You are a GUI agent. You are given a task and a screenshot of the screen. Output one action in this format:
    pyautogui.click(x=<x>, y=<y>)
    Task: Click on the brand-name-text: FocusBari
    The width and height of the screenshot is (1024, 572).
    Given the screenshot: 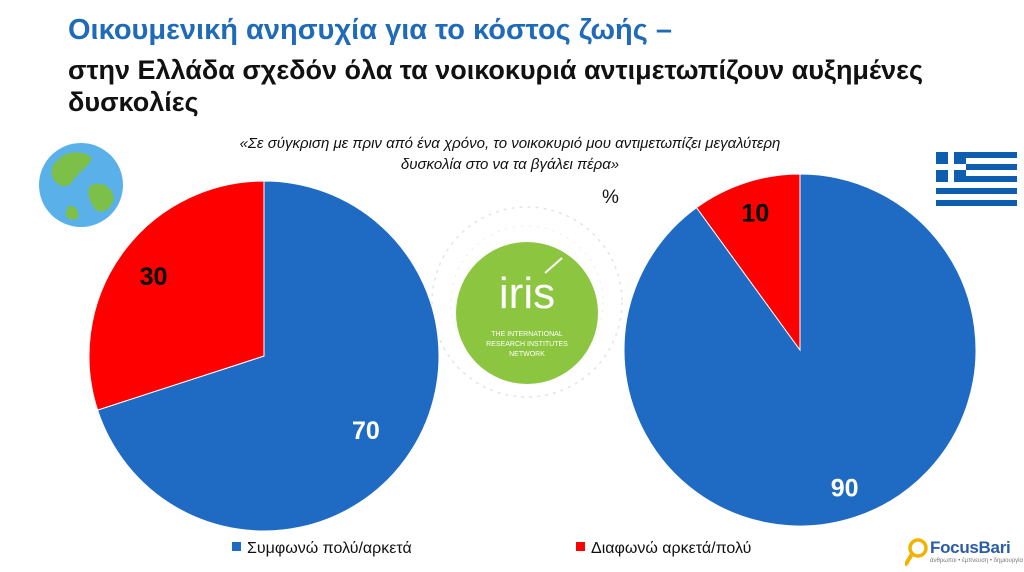 What is the action you would take?
    pyautogui.click(x=970, y=547)
    